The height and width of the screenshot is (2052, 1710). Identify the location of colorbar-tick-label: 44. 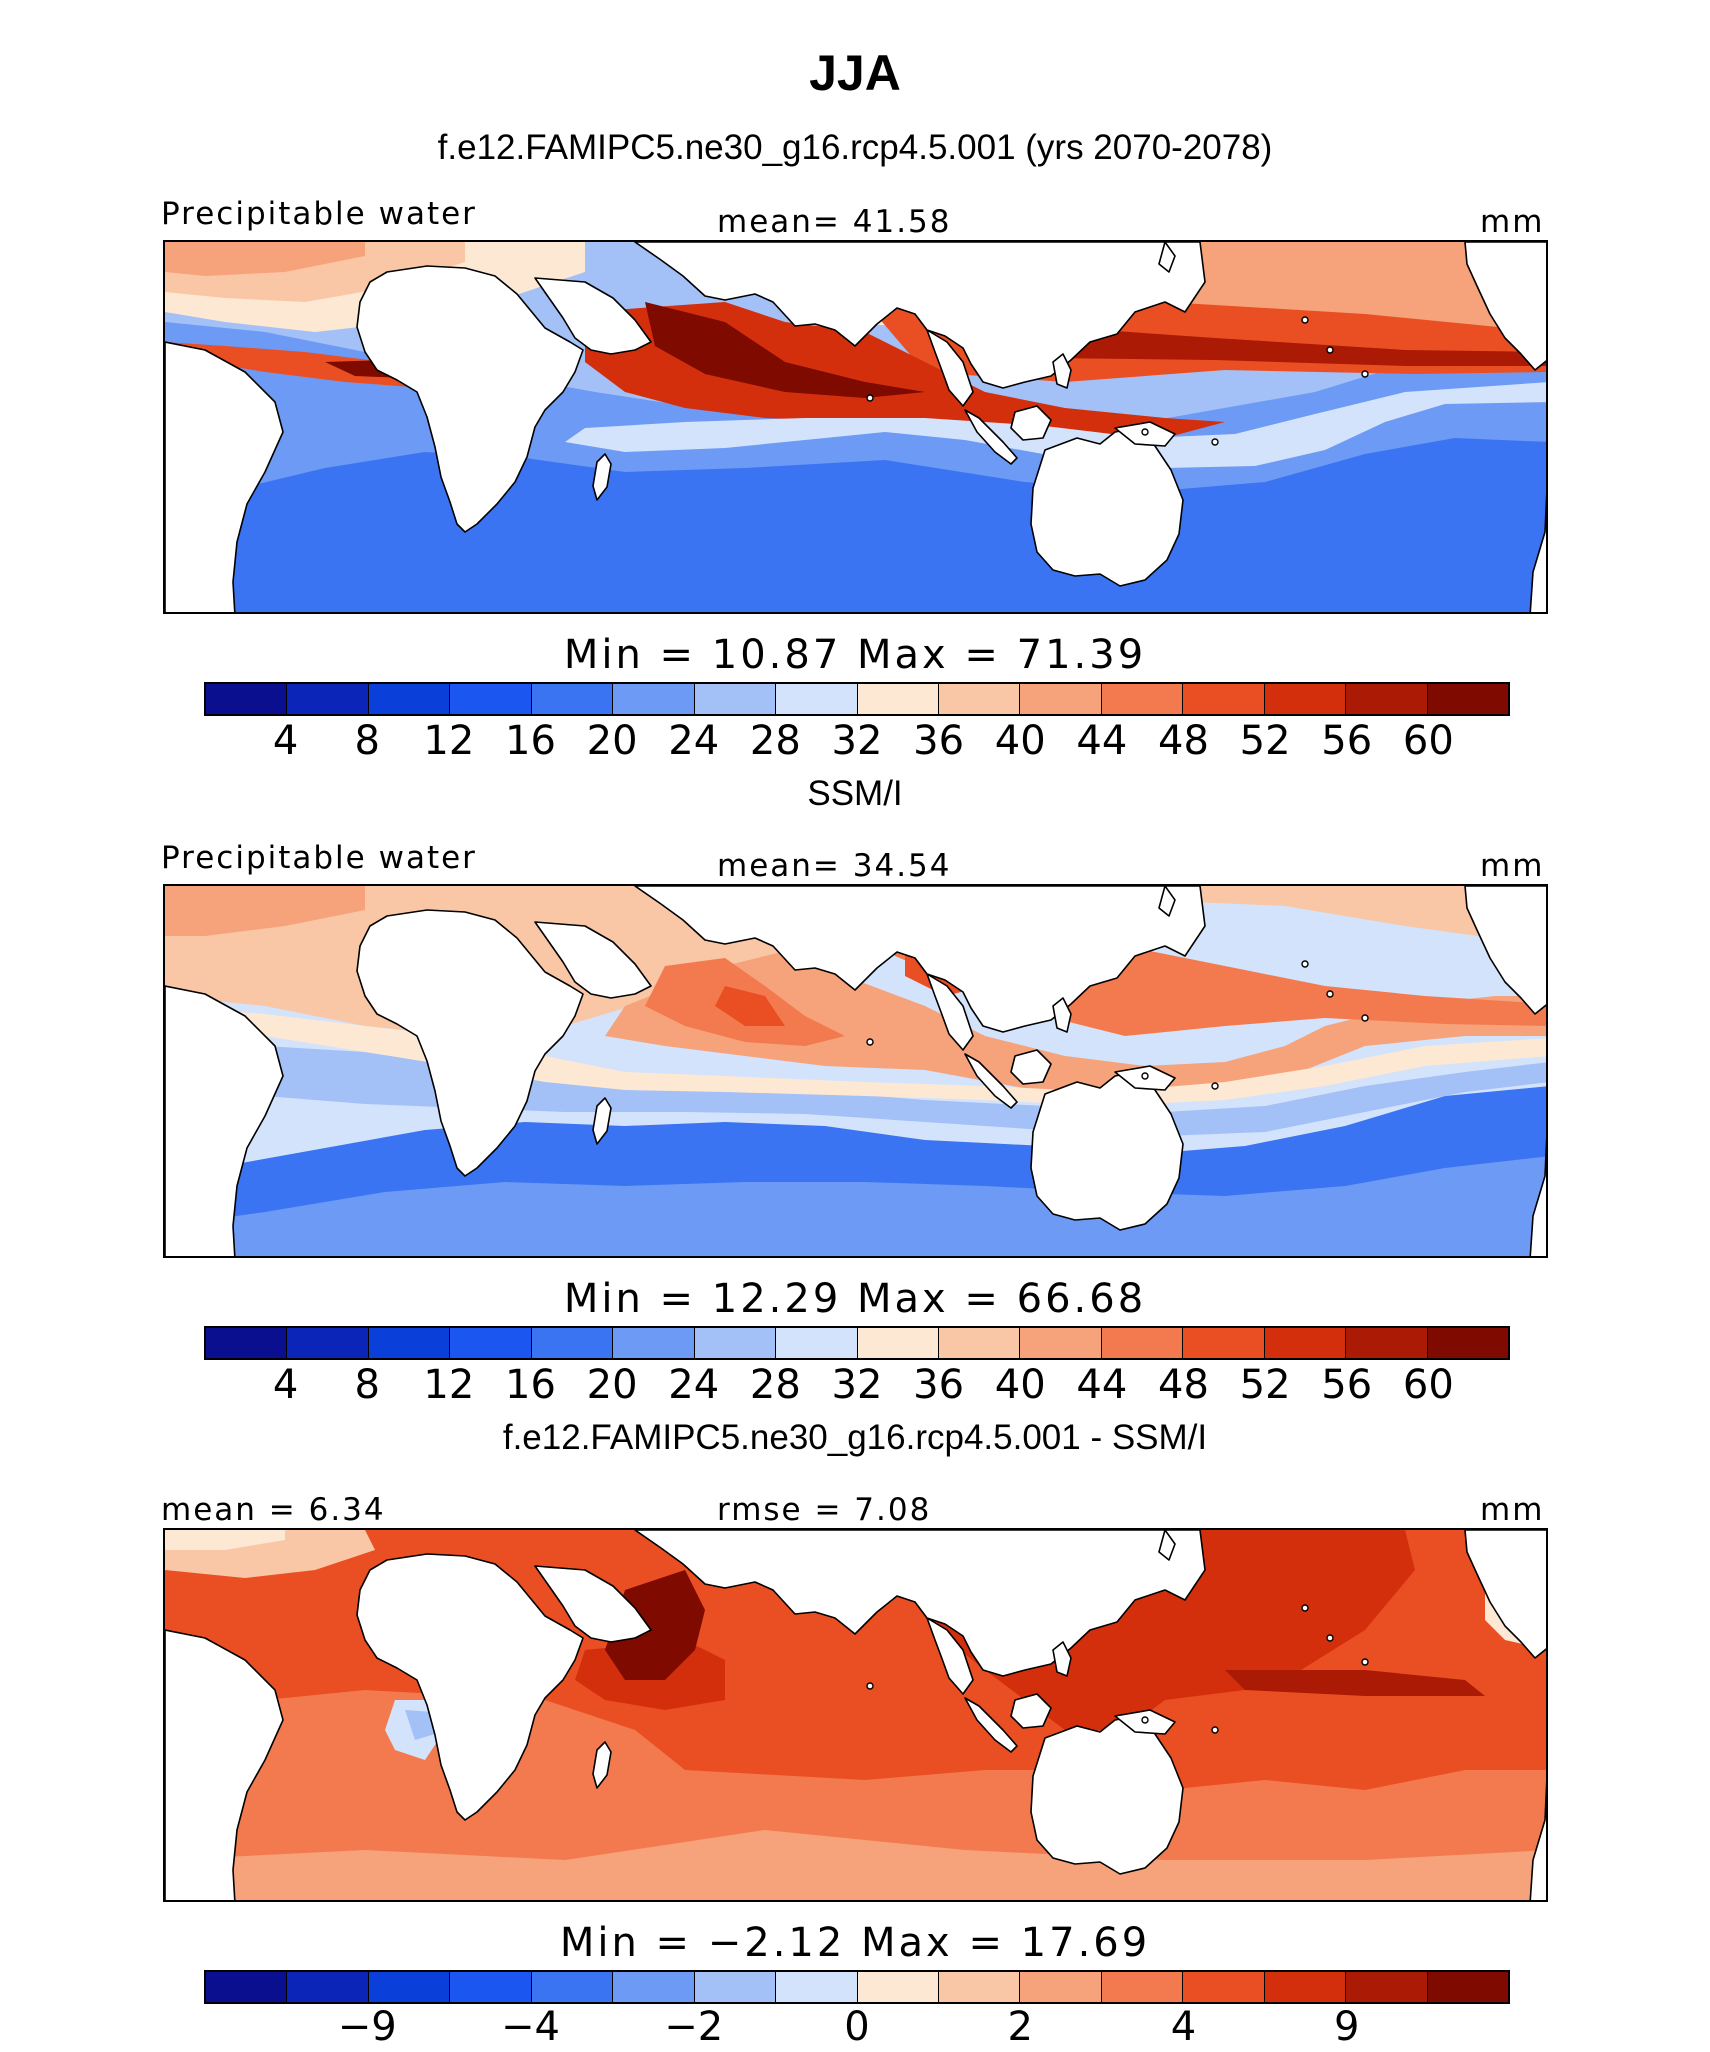
(1102, 1385).